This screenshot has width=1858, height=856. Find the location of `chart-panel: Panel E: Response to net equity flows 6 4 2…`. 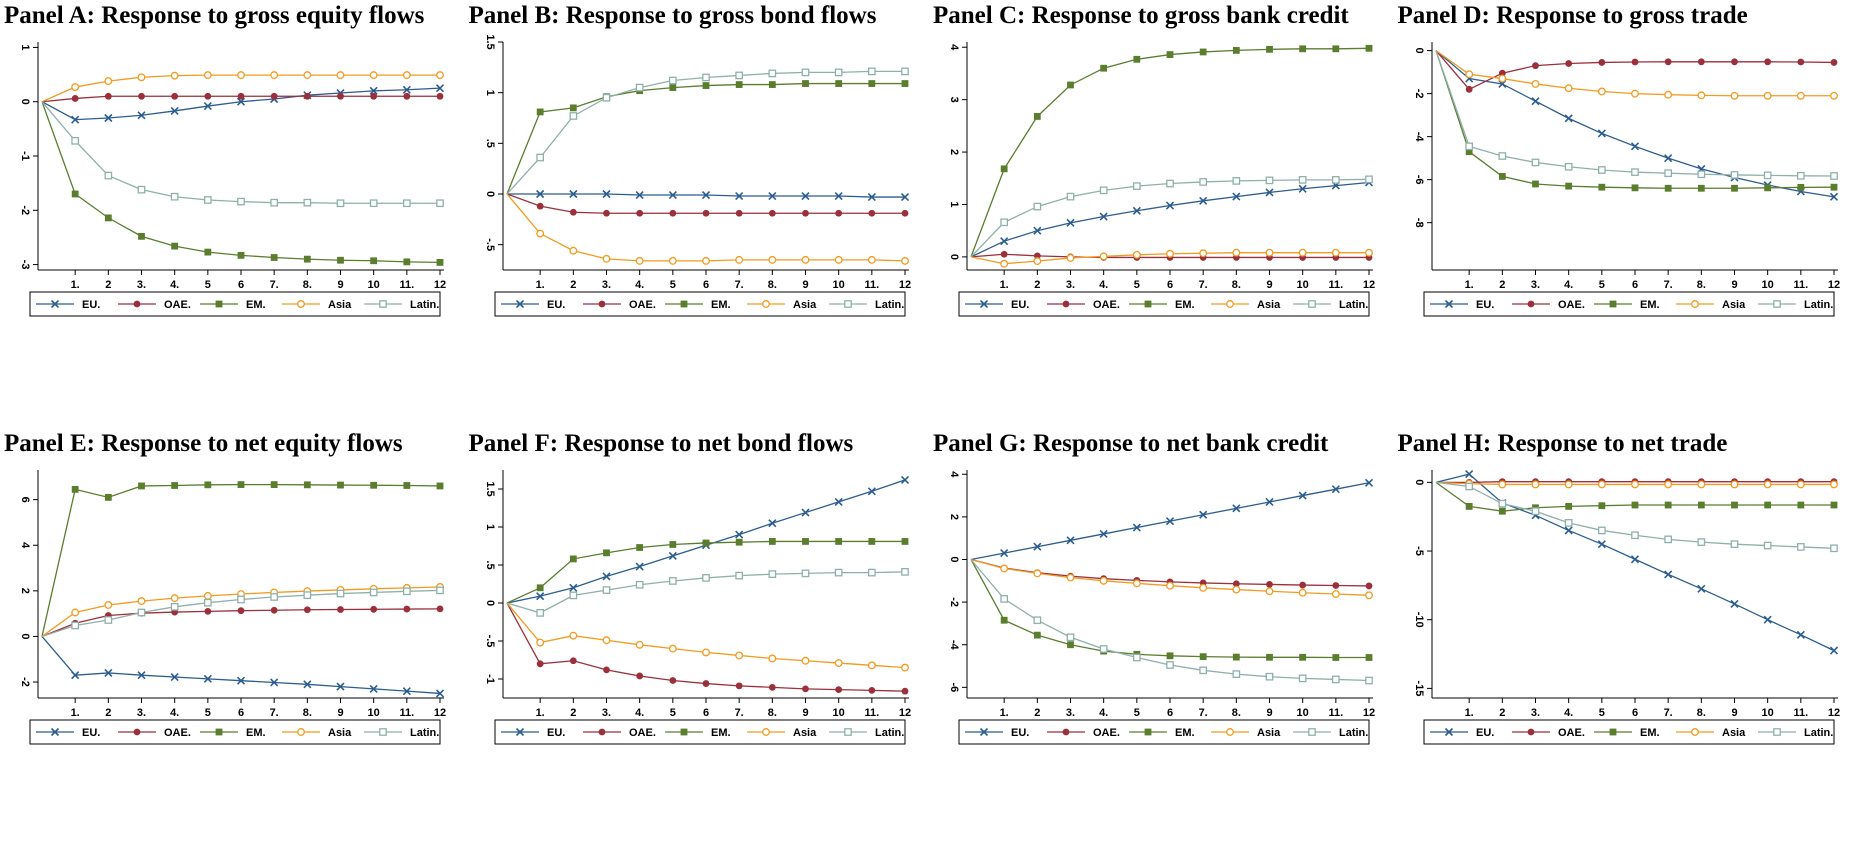

chart-panel: Panel E: Response to net equity flows 6 4 2… is located at coordinates (232, 642).